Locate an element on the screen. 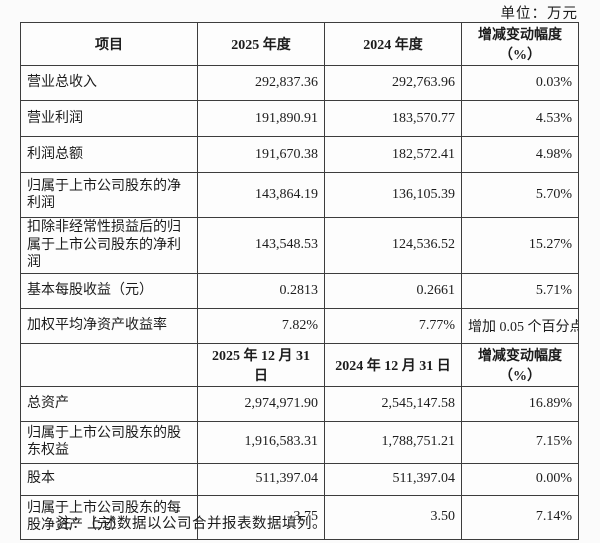 This screenshot has width=600, height=543. value-2024: 183,570.77 is located at coordinates (393, 118).